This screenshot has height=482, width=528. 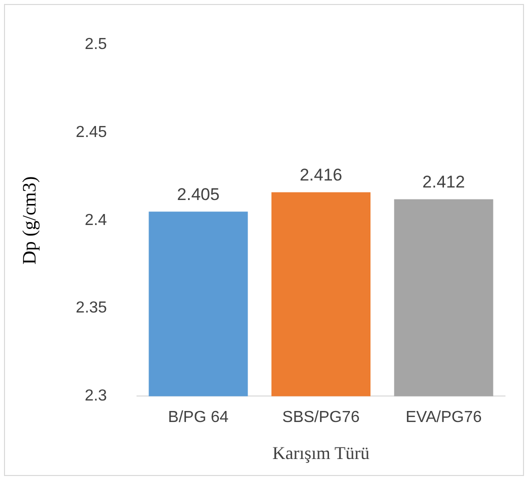 I want to click on x-tick-label: EVA/PG76, so click(x=444, y=417).